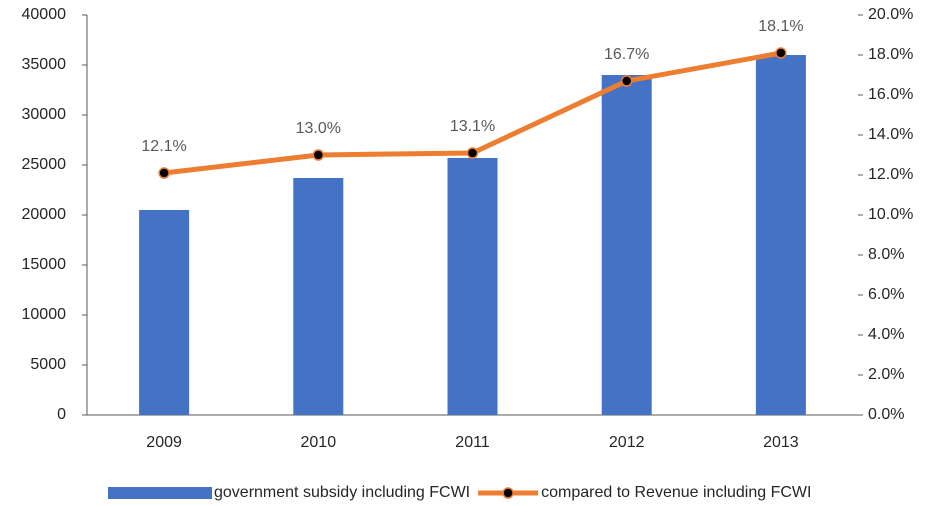 The image size is (941, 506). Describe the element at coordinates (160, 493) in the screenshot. I see `legend-swatch` at that location.